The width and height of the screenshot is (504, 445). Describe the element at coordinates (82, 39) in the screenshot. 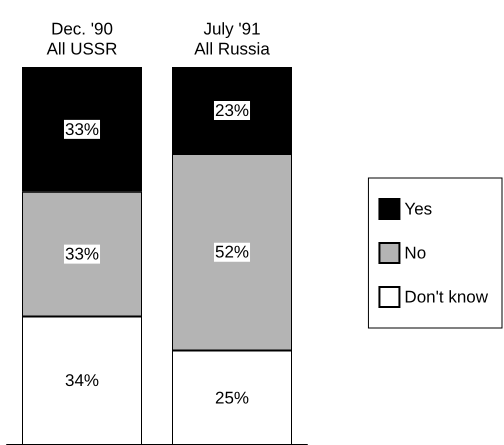

I see `x-tick-label: Dec. '90 All USSR` at that location.